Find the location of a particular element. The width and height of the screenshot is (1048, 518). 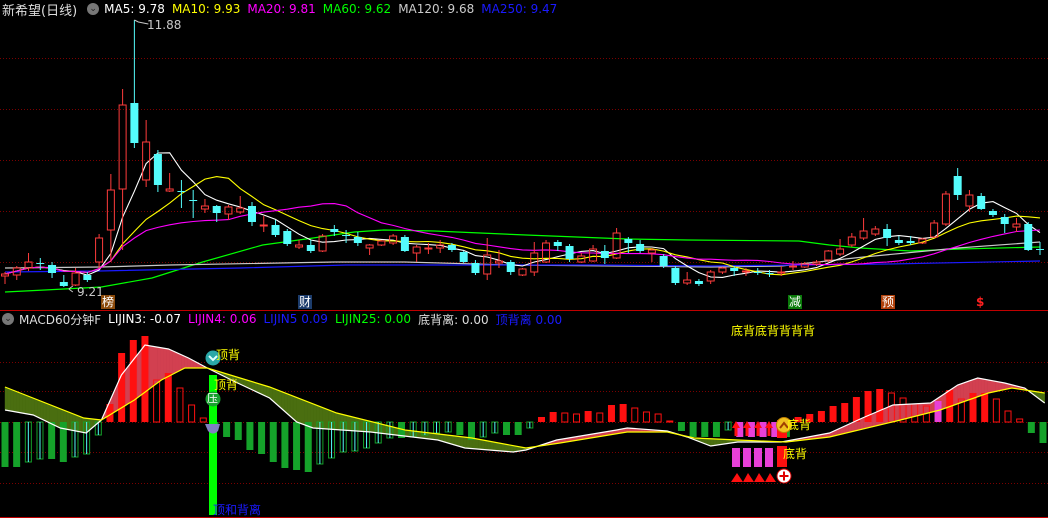

bottom-divergence-value: 底背离: 0.00 is located at coordinates (453, 319).